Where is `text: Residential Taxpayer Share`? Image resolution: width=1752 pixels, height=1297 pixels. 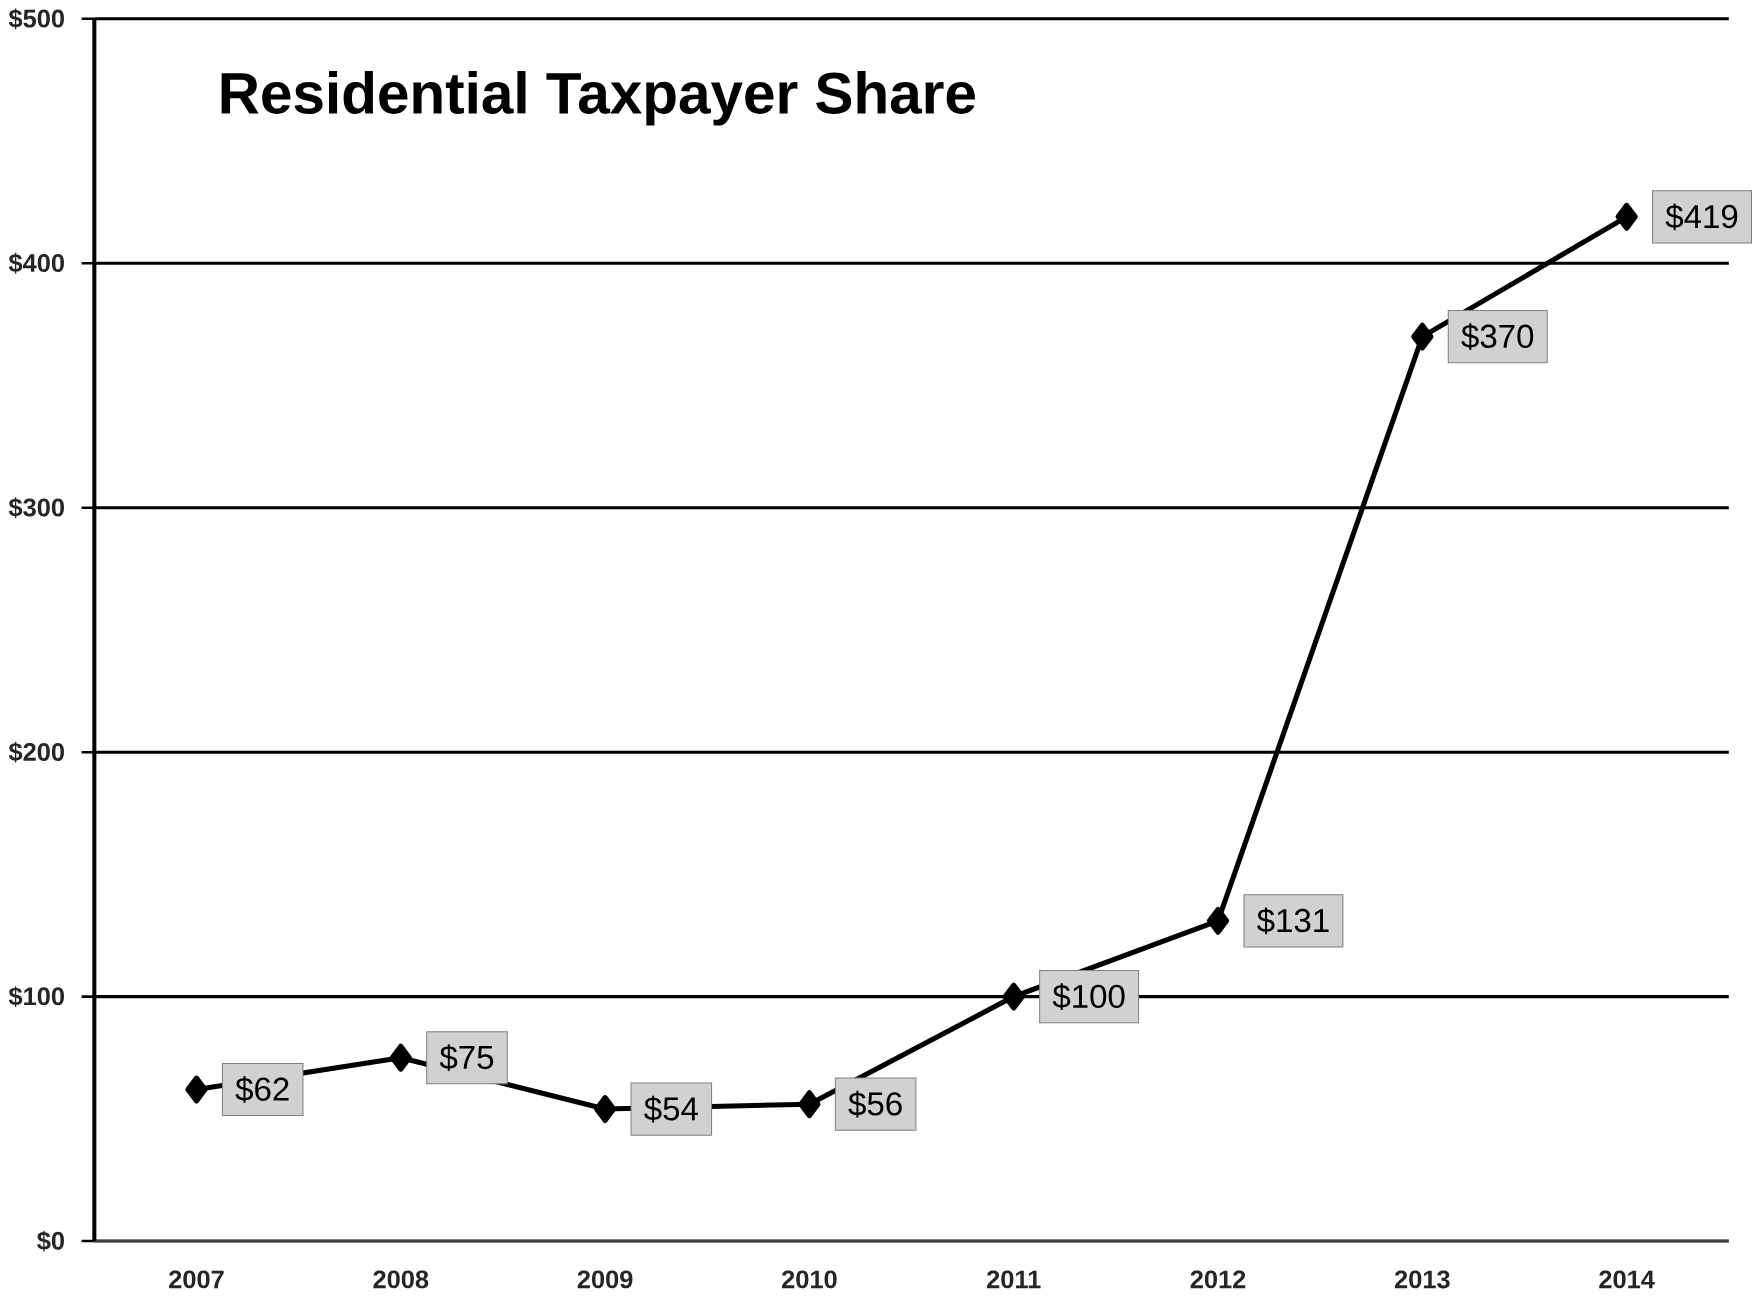 text: Residential Taxpayer Share is located at coordinates (598, 98).